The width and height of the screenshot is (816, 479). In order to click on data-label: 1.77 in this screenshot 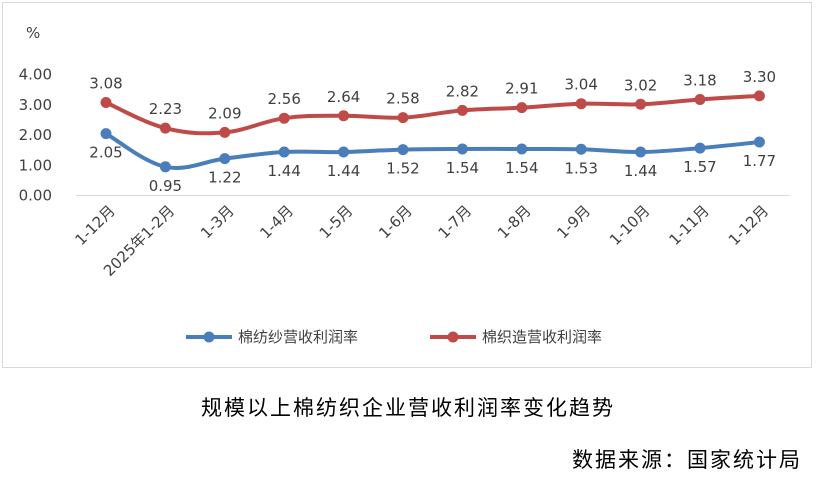, I will do `click(759, 161)`.